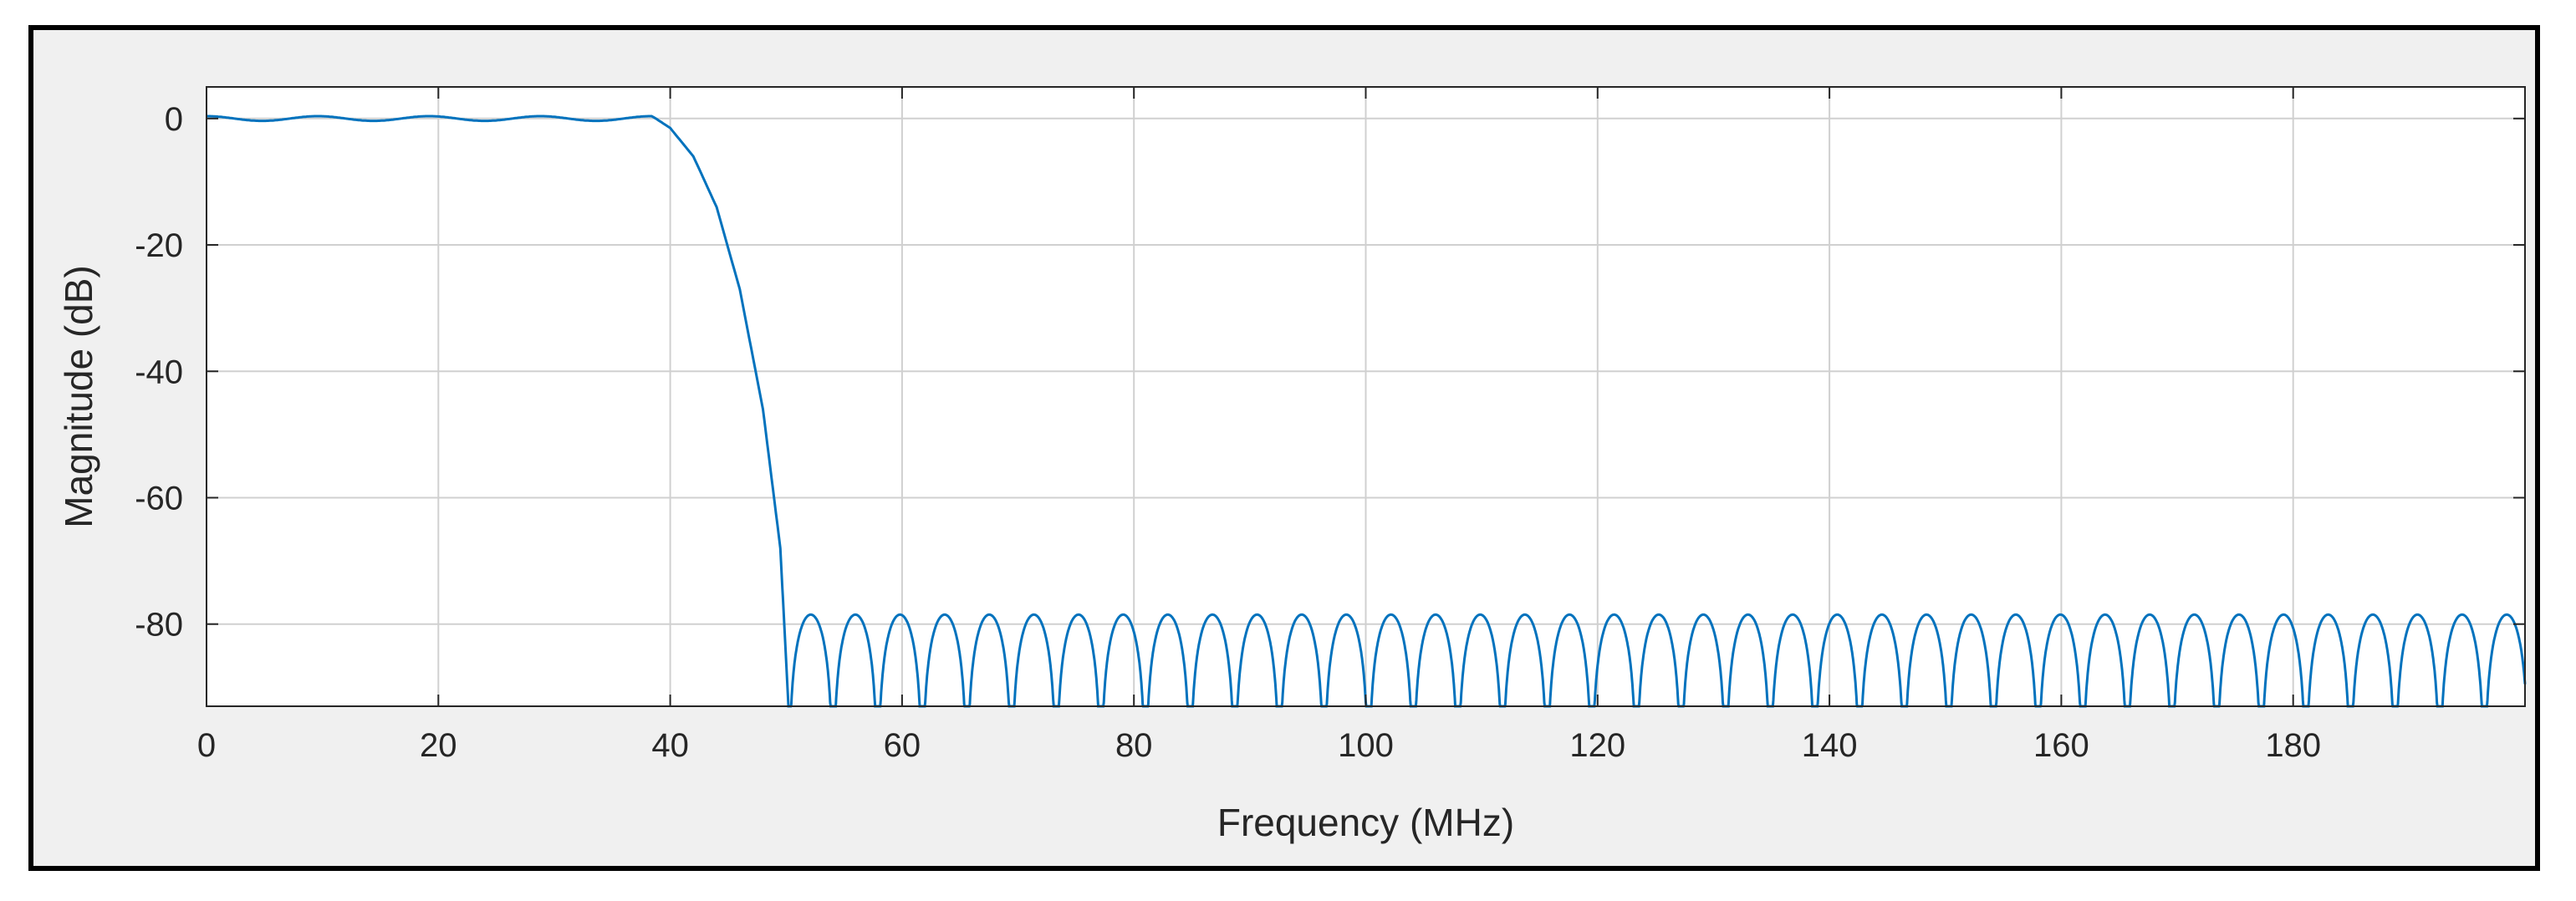  I want to click on x-tick-label: 40, so click(670, 745).